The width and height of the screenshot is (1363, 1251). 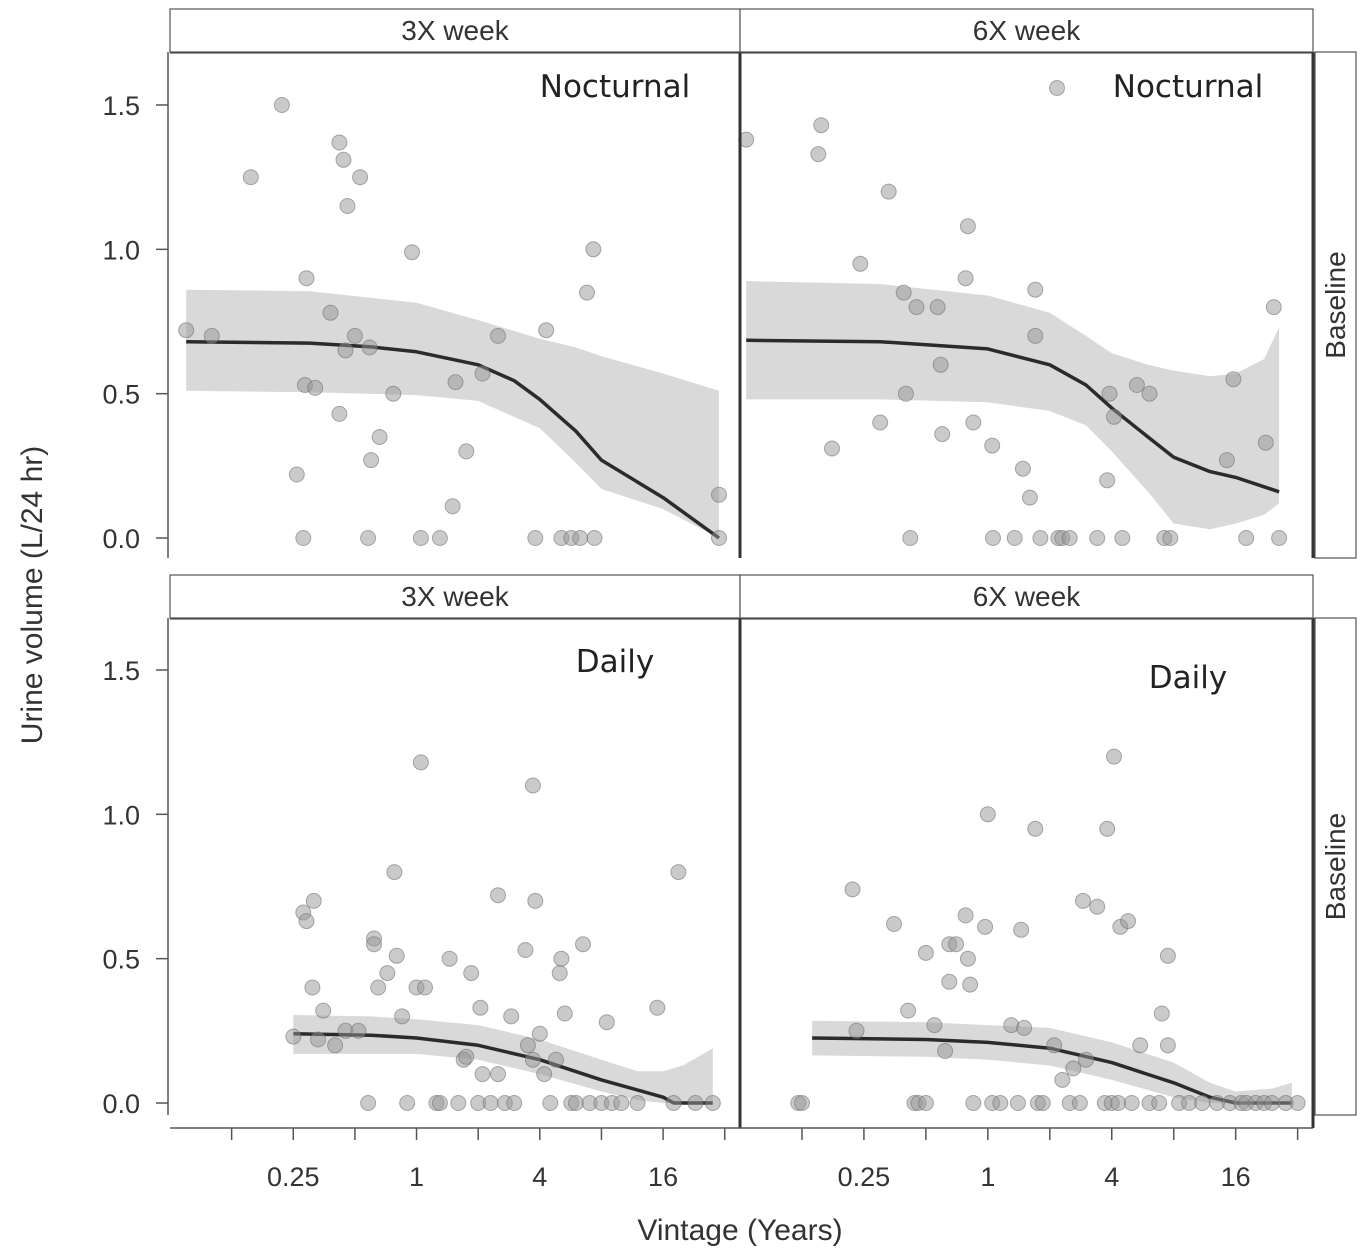 What do you see at coordinates (455, 30) in the screenshot?
I see `facet-strip-label: 3X week` at bounding box center [455, 30].